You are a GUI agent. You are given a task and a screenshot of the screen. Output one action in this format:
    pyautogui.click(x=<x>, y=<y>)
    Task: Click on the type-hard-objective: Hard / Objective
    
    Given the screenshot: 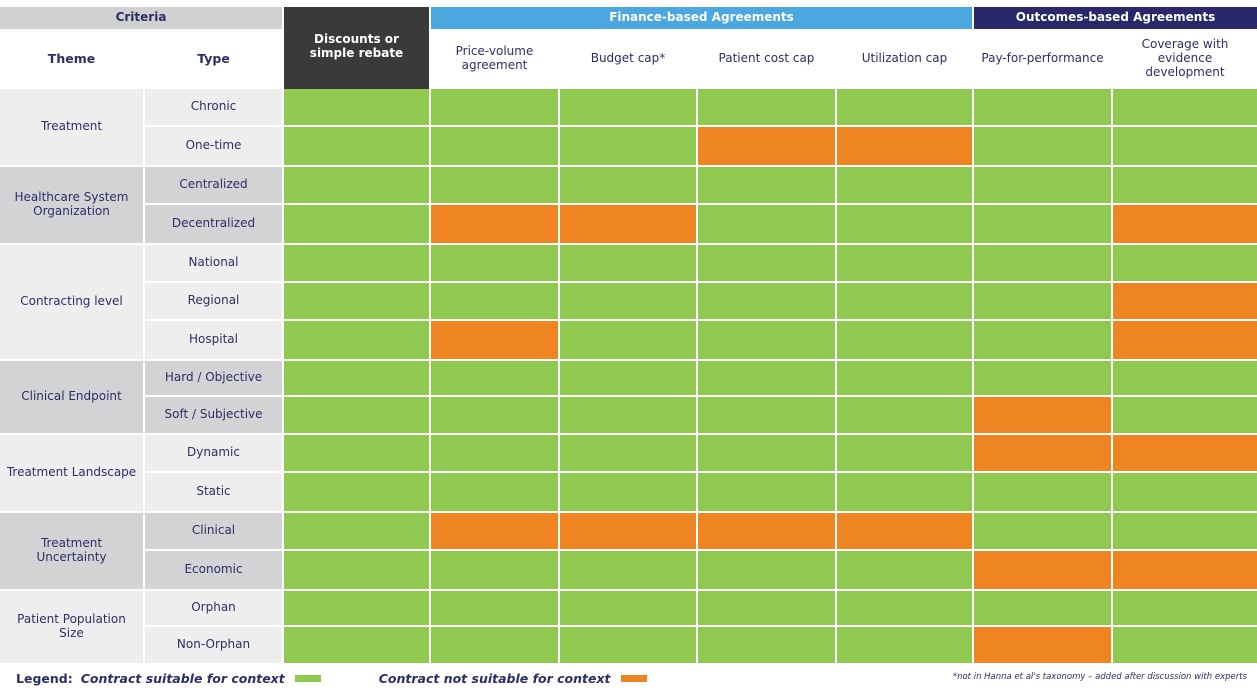 What is the action you would take?
    pyautogui.click(x=213, y=378)
    